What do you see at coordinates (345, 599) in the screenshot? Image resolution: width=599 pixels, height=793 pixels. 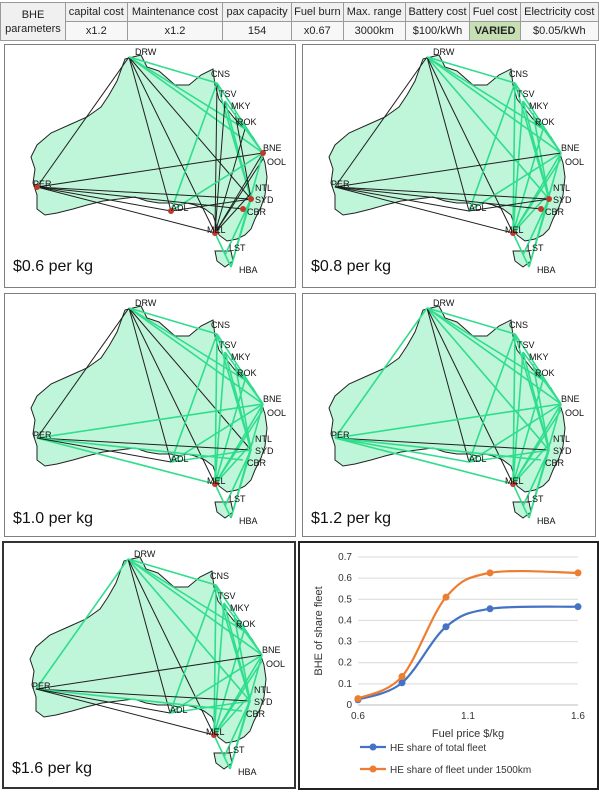 I see `y-tick-label: 0.5` at bounding box center [345, 599].